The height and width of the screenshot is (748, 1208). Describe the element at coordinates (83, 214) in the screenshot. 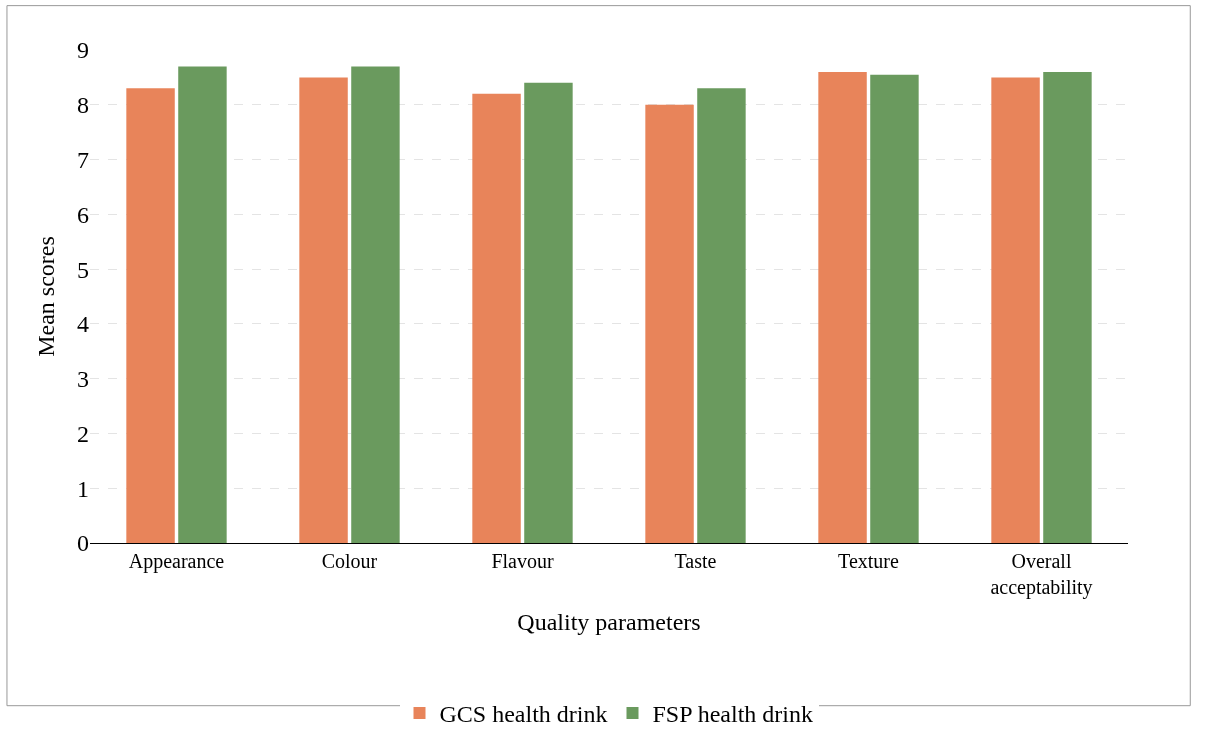

I see `y-tick-label: 6` at that location.